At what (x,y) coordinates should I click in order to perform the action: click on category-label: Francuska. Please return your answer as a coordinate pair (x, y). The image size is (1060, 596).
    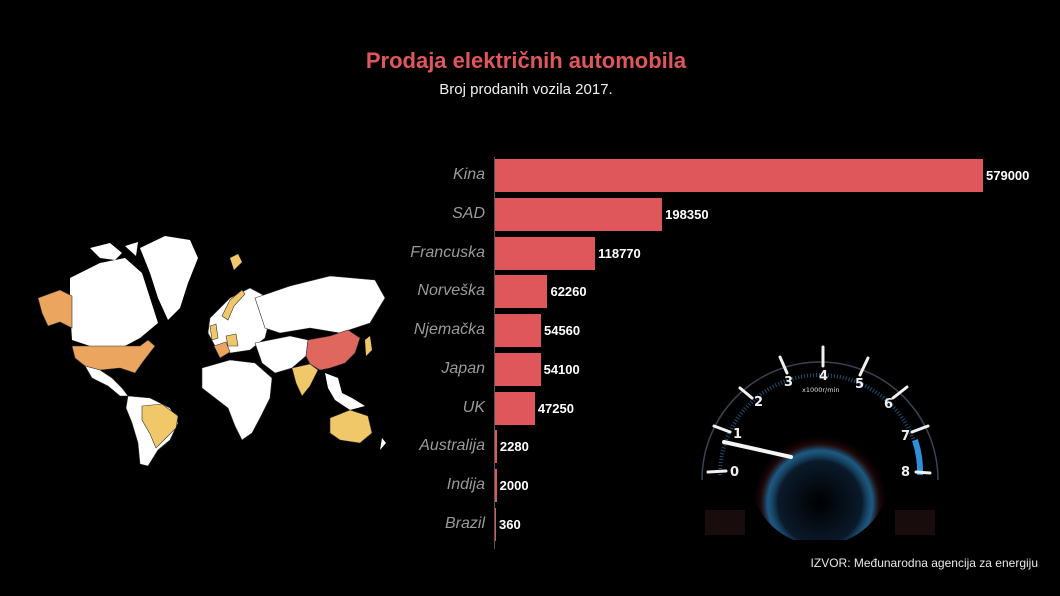
    Looking at the image, I should click on (447, 252).